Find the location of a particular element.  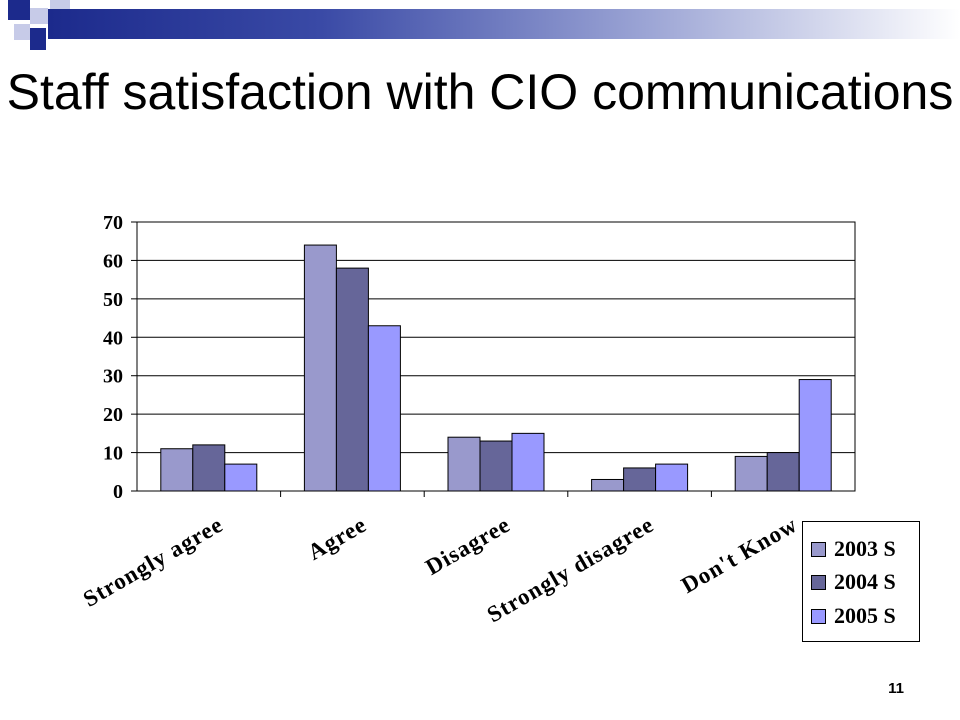

x-category-label: Disagree is located at coordinates (467, 546).